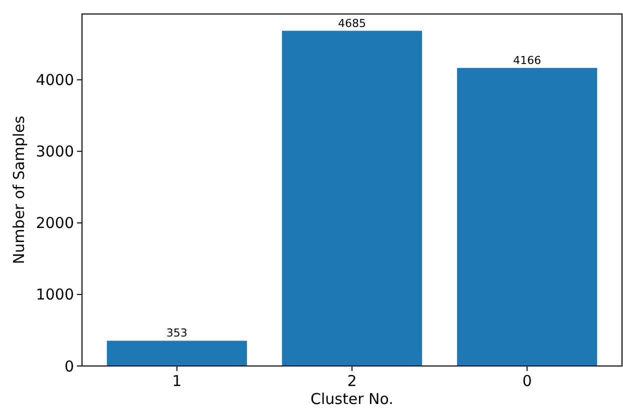 The width and height of the screenshot is (623, 408). I want to click on data-label: 4166, so click(527, 60).